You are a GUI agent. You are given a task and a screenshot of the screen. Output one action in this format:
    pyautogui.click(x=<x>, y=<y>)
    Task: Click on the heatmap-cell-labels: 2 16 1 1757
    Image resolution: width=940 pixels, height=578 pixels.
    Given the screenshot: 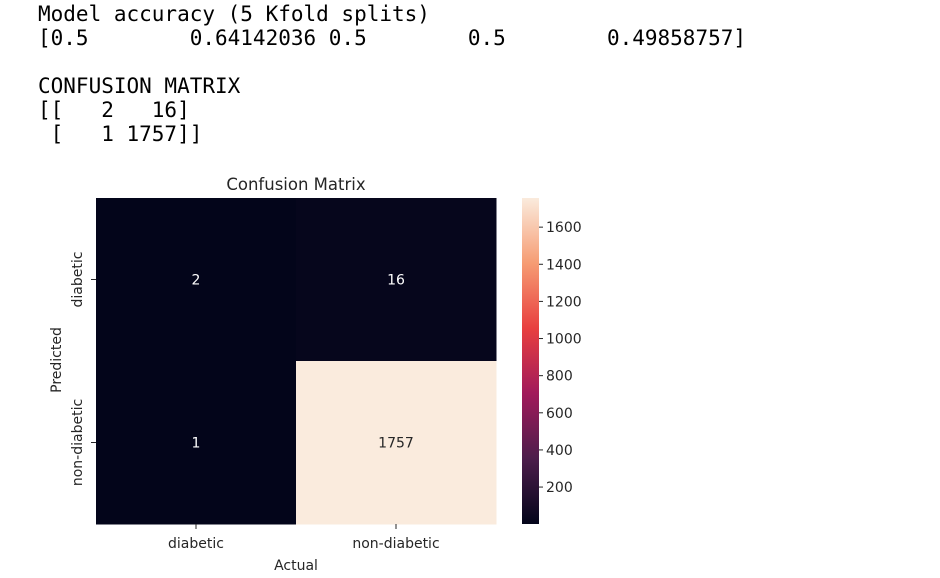 What is the action you would take?
    pyautogui.click(x=303, y=362)
    